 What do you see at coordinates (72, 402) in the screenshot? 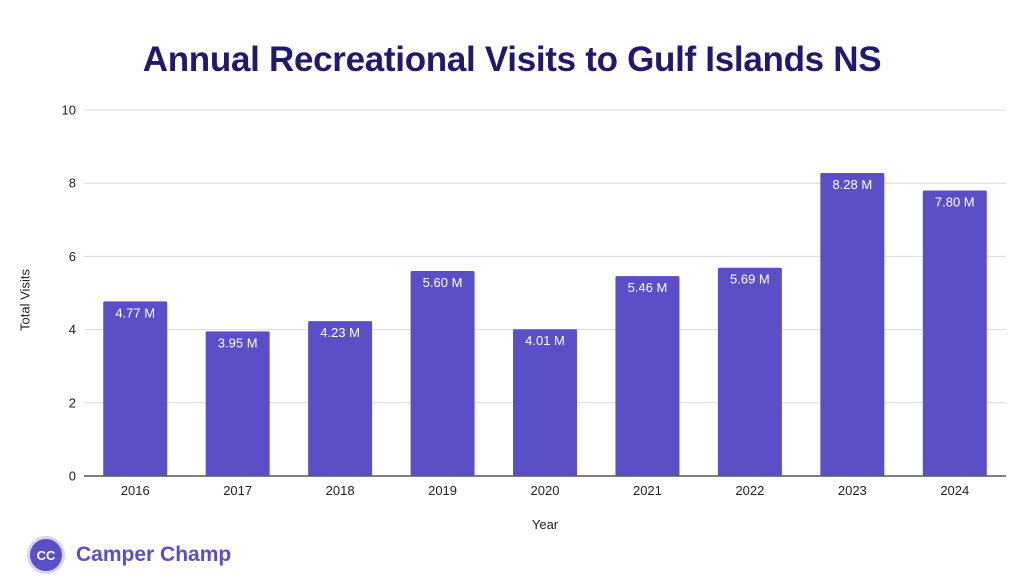
I see `y-tick-label: 2` at bounding box center [72, 402].